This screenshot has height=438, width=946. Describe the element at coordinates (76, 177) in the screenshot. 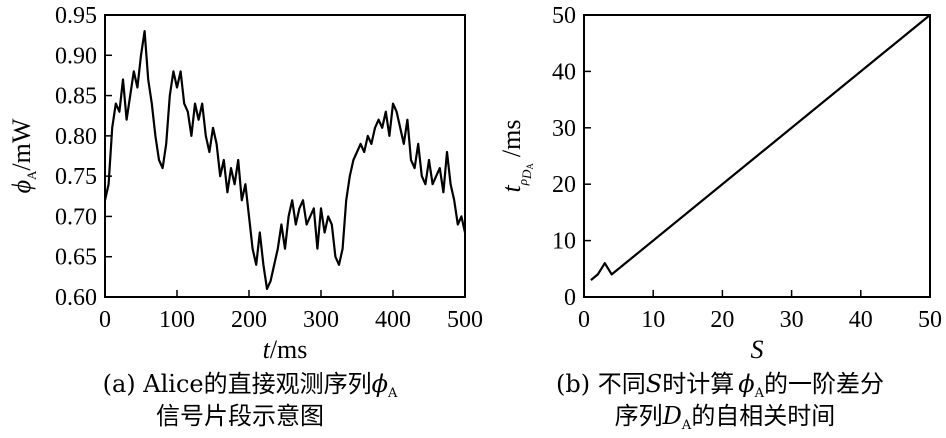

I see `y-tick-label-a: 0.75` at that location.